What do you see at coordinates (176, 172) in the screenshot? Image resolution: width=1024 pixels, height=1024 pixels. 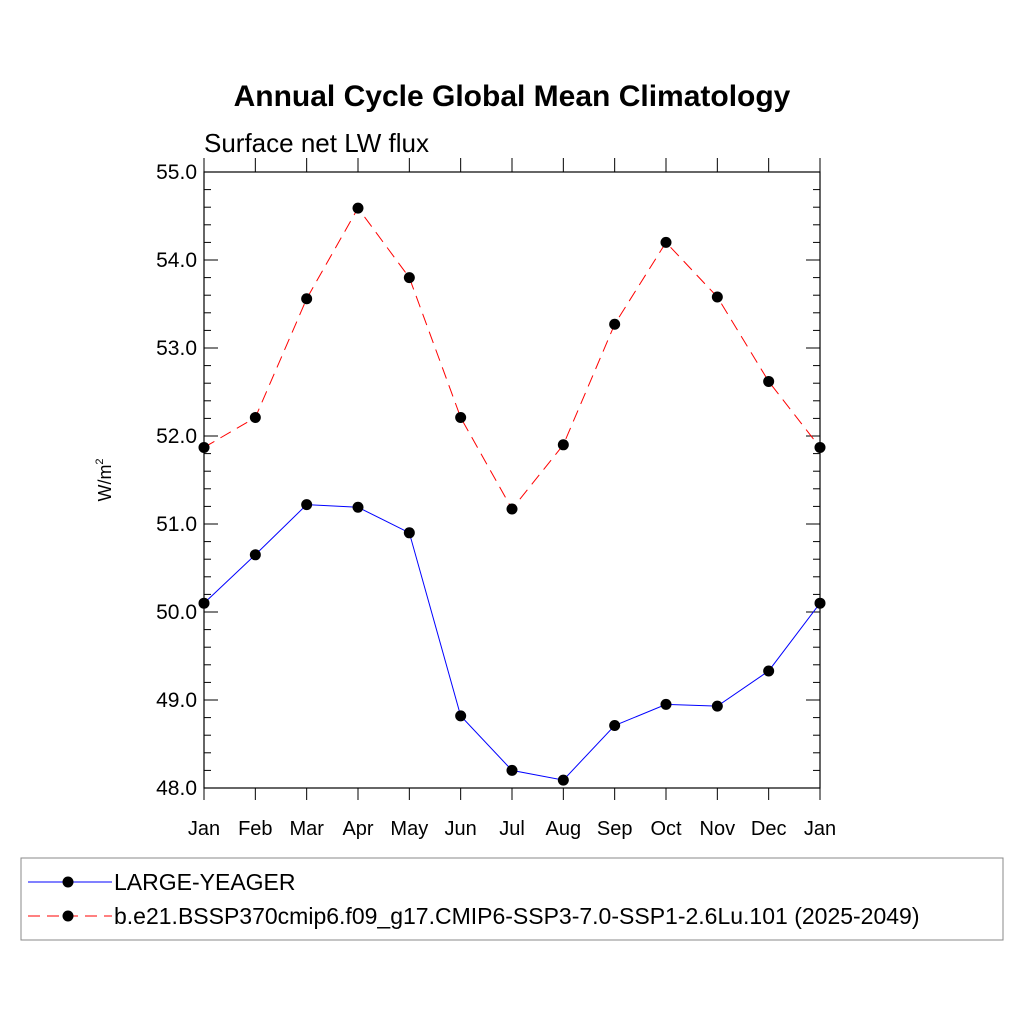 I see `y-tick-label: 55.0` at bounding box center [176, 172].